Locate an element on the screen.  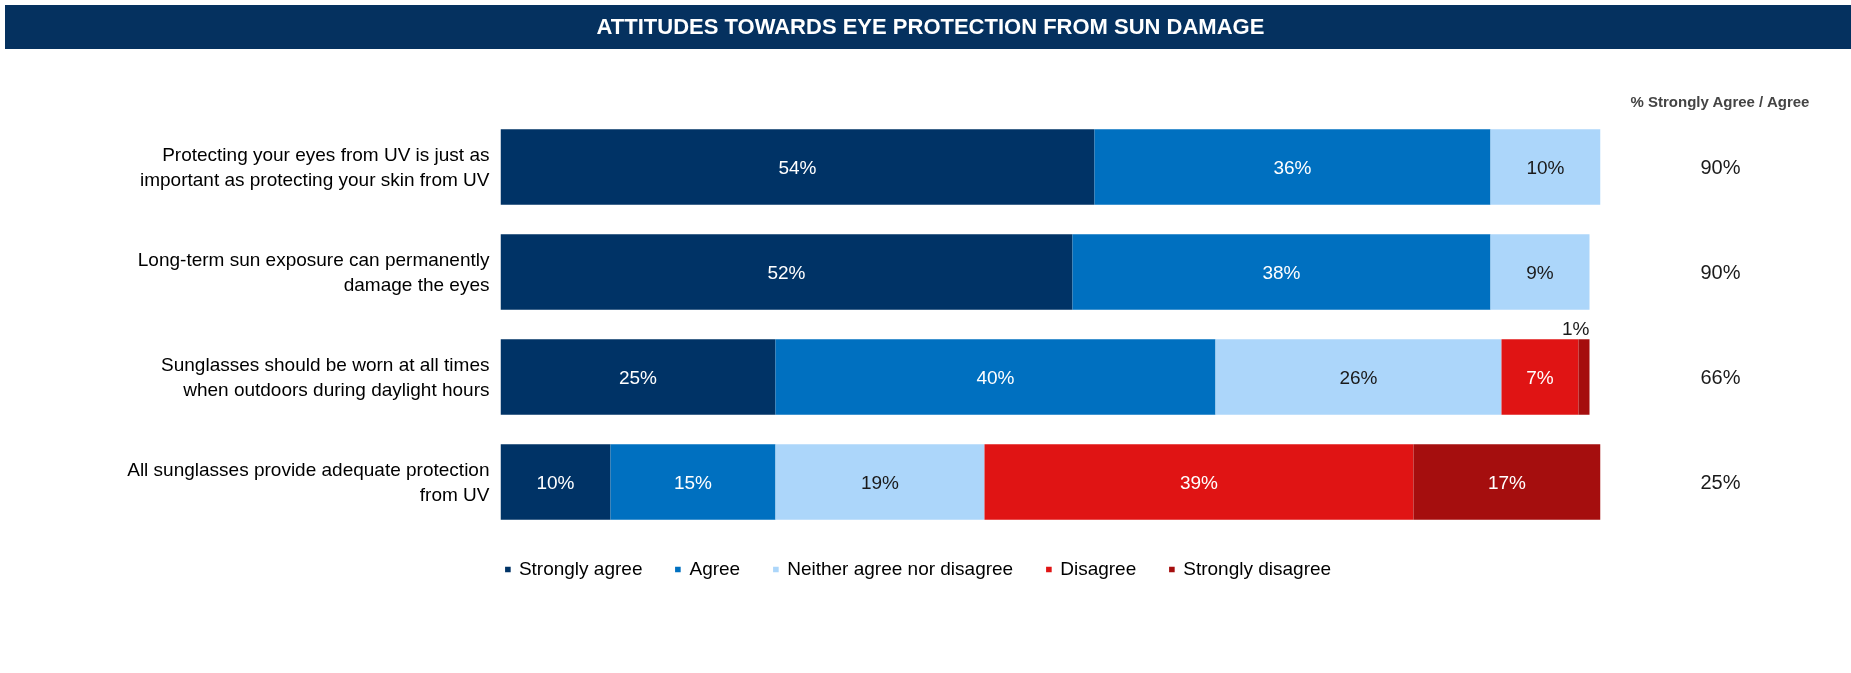
y-tick-label: Sunglasses should be worn at all times when outdoors during daylight hours is located at coordinates (325, 377).